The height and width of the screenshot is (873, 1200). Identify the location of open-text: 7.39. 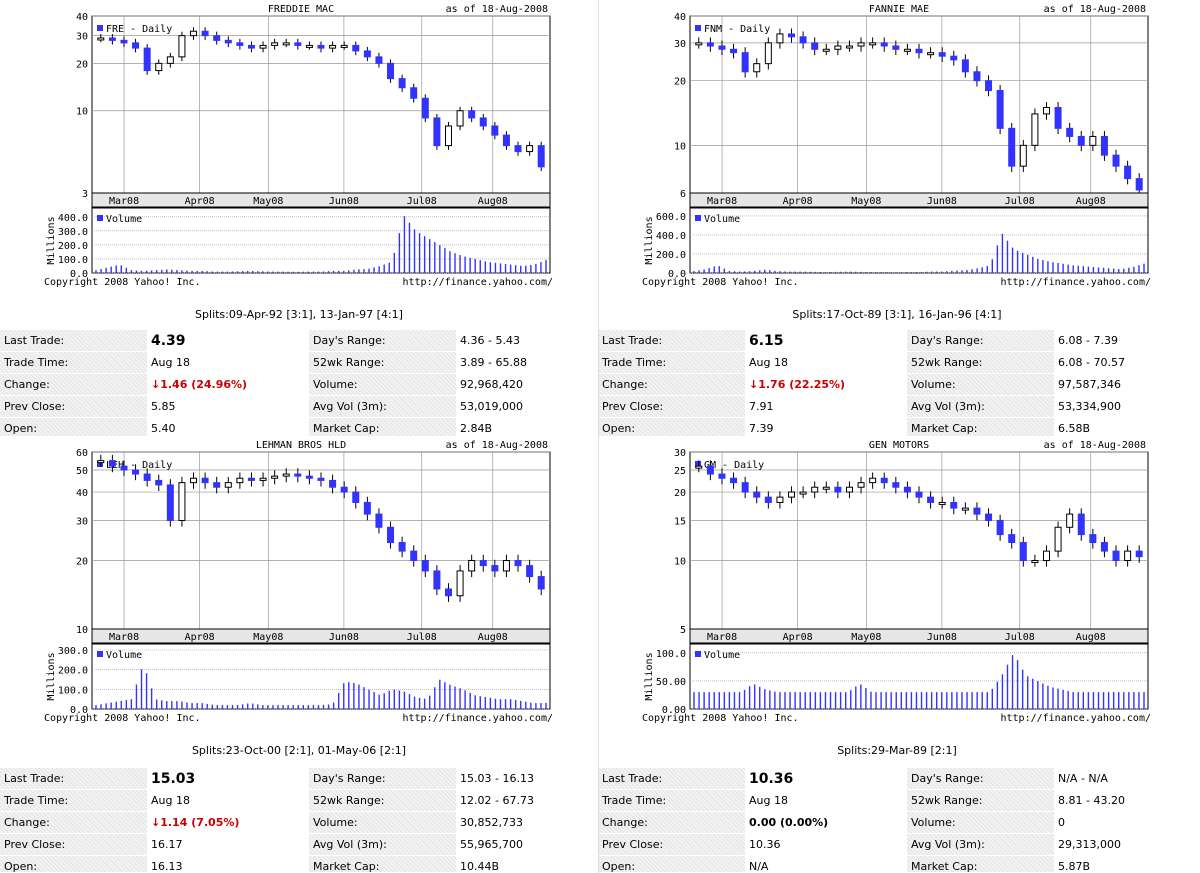
(761, 428).